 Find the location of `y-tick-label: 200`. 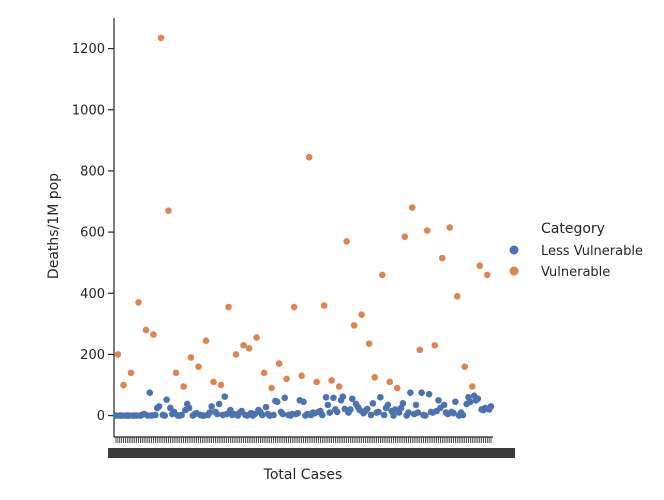

y-tick-label: 200 is located at coordinates (92, 355).